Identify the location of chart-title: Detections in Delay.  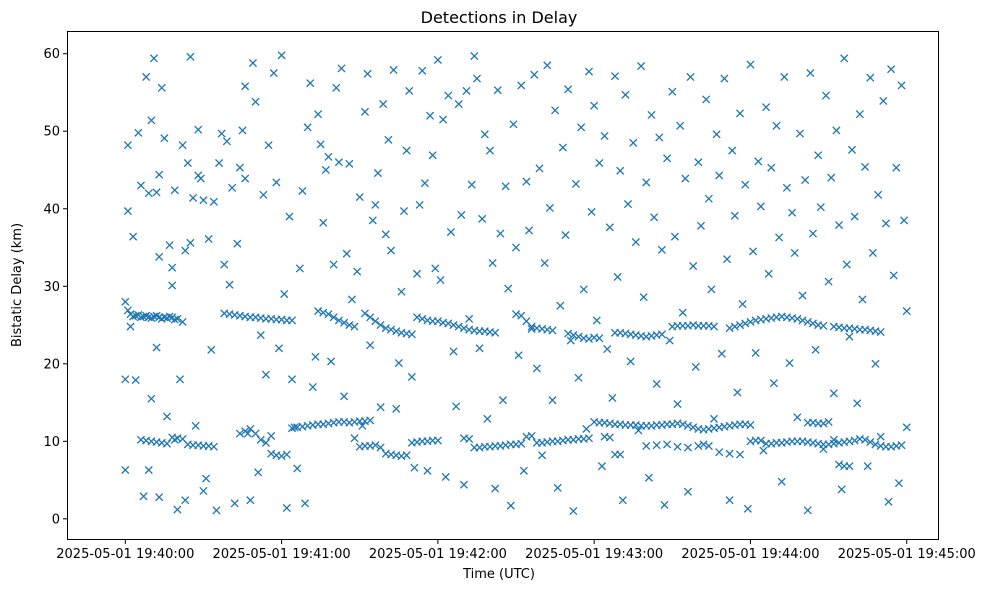
(499, 17).